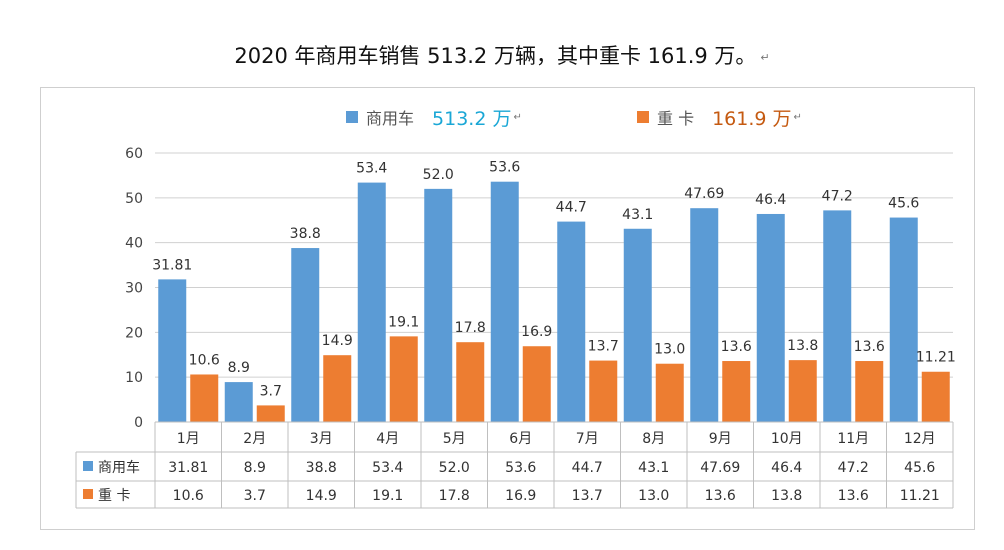 The width and height of the screenshot is (1004, 550). What do you see at coordinates (495, 56) in the screenshot?
I see `title-text: 2020 年商用车销售 513.2 万辆，其中重卡 161.9 万。` at bounding box center [495, 56].